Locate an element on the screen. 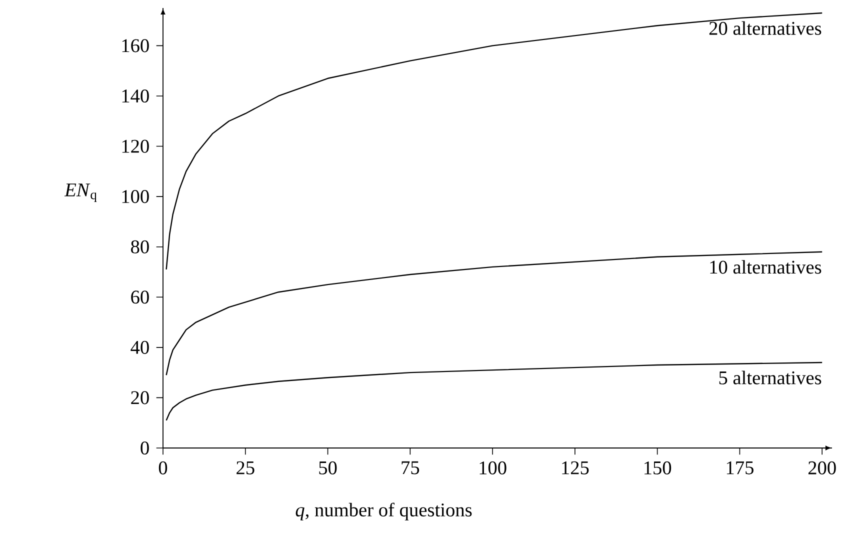  x-axis-title: q, number of questions is located at coordinates (384, 511).